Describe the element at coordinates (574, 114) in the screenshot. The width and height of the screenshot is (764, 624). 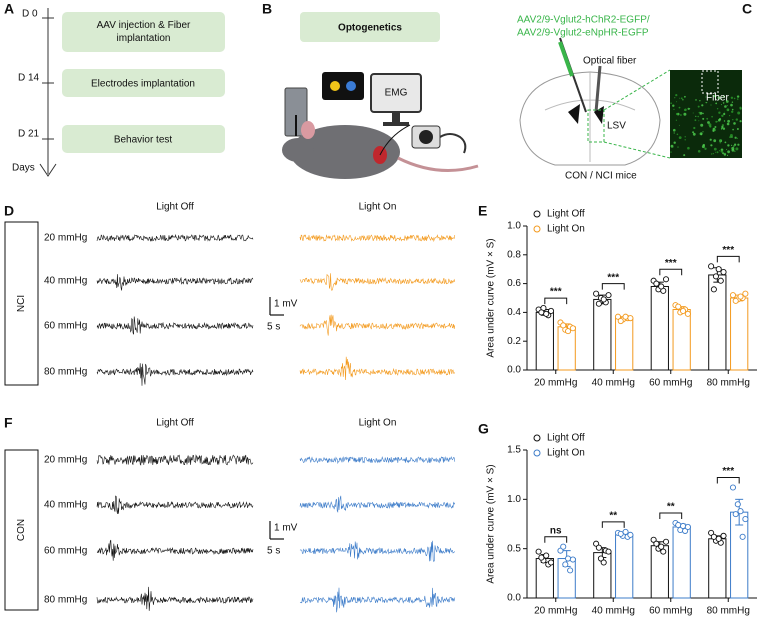
I see `region-marker` at that location.